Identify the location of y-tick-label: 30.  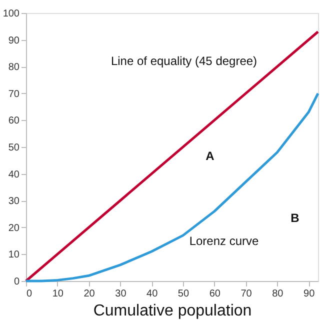
(14, 202).